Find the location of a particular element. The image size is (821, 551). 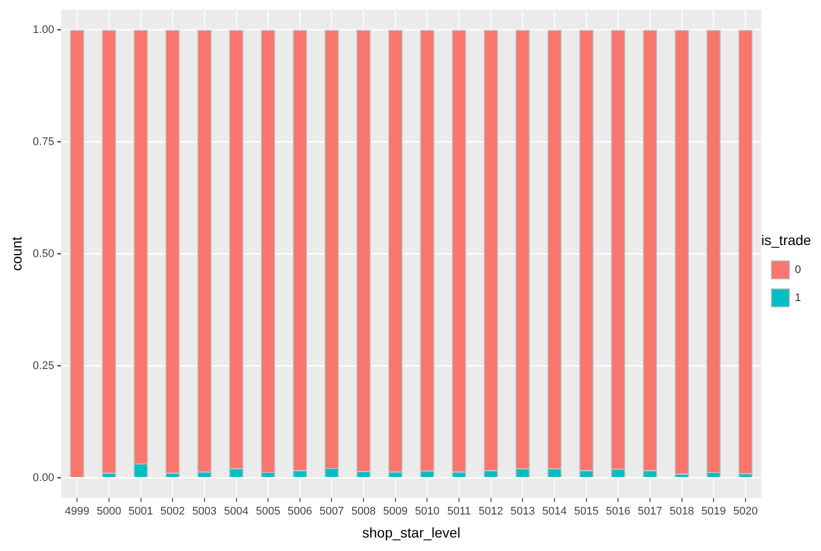

x-tick-label: 5000 is located at coordinates (109, 512).